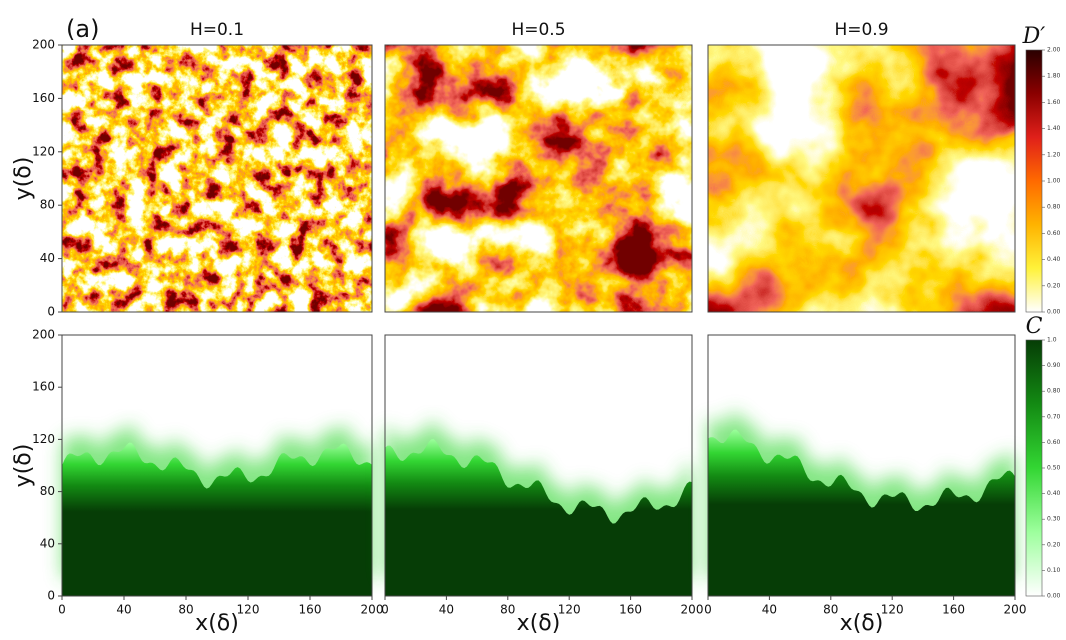  What do you see at coordinates (1054, 570) in the screenshot?
I see `colorbar-tick-label: 0.10` at bounding box center [1054, 570].